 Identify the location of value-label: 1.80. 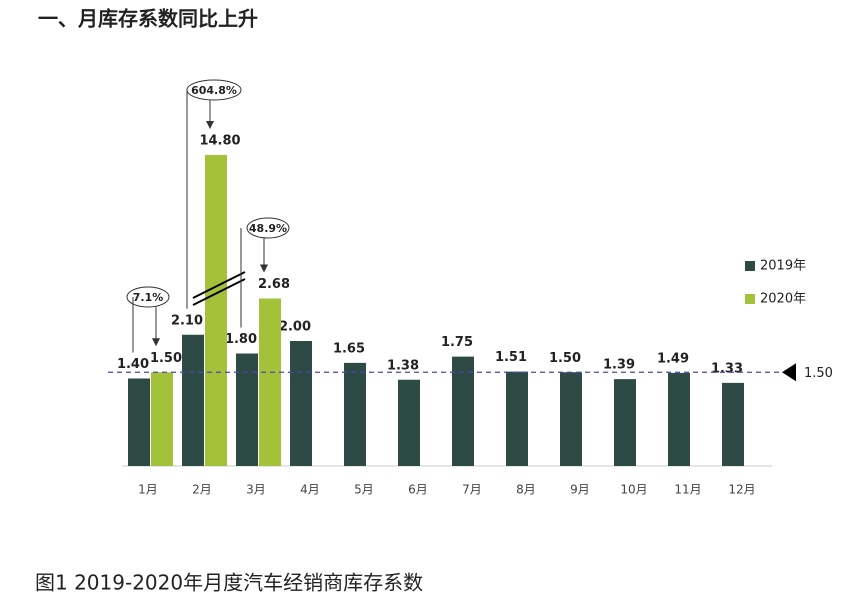
(241, 339).